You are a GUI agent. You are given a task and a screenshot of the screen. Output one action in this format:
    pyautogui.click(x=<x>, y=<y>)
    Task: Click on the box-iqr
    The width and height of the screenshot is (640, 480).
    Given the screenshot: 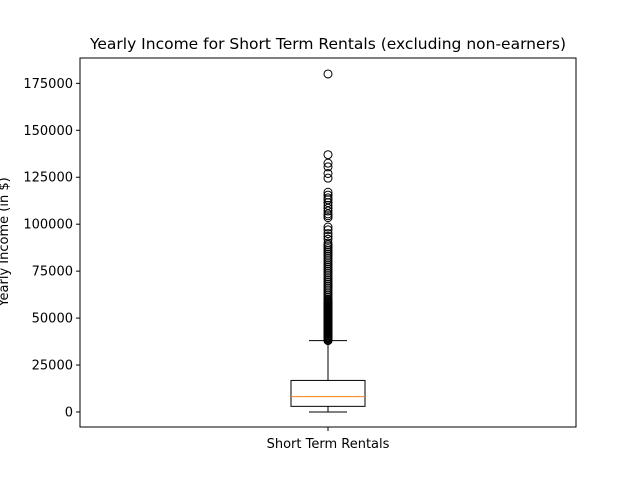 What is the action you would take?
    pyautogui.click(x=328, y=393)
    